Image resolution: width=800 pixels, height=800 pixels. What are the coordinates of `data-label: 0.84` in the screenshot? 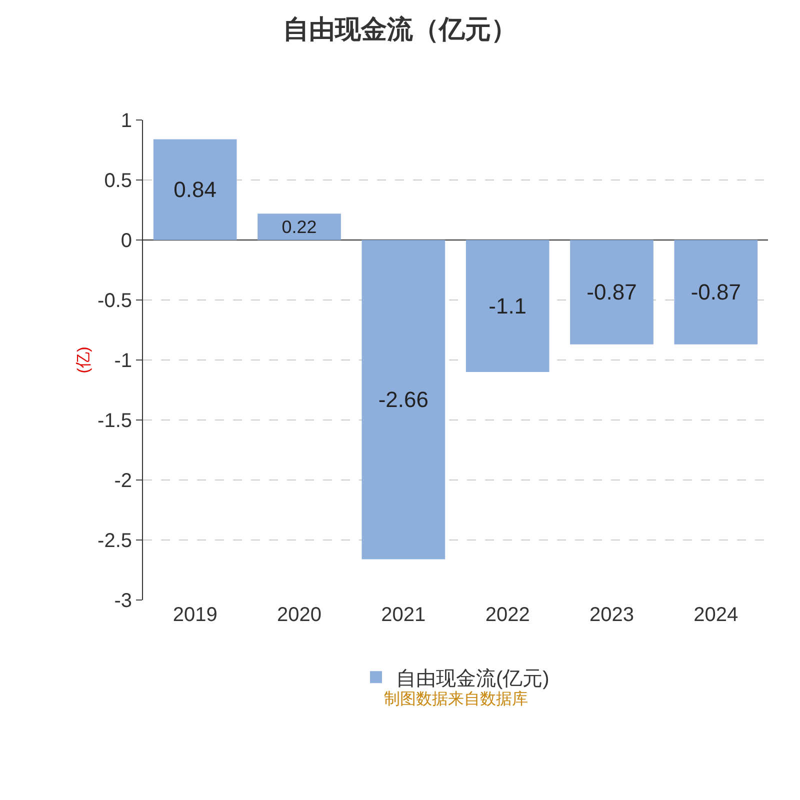 It's located at (195, 189).